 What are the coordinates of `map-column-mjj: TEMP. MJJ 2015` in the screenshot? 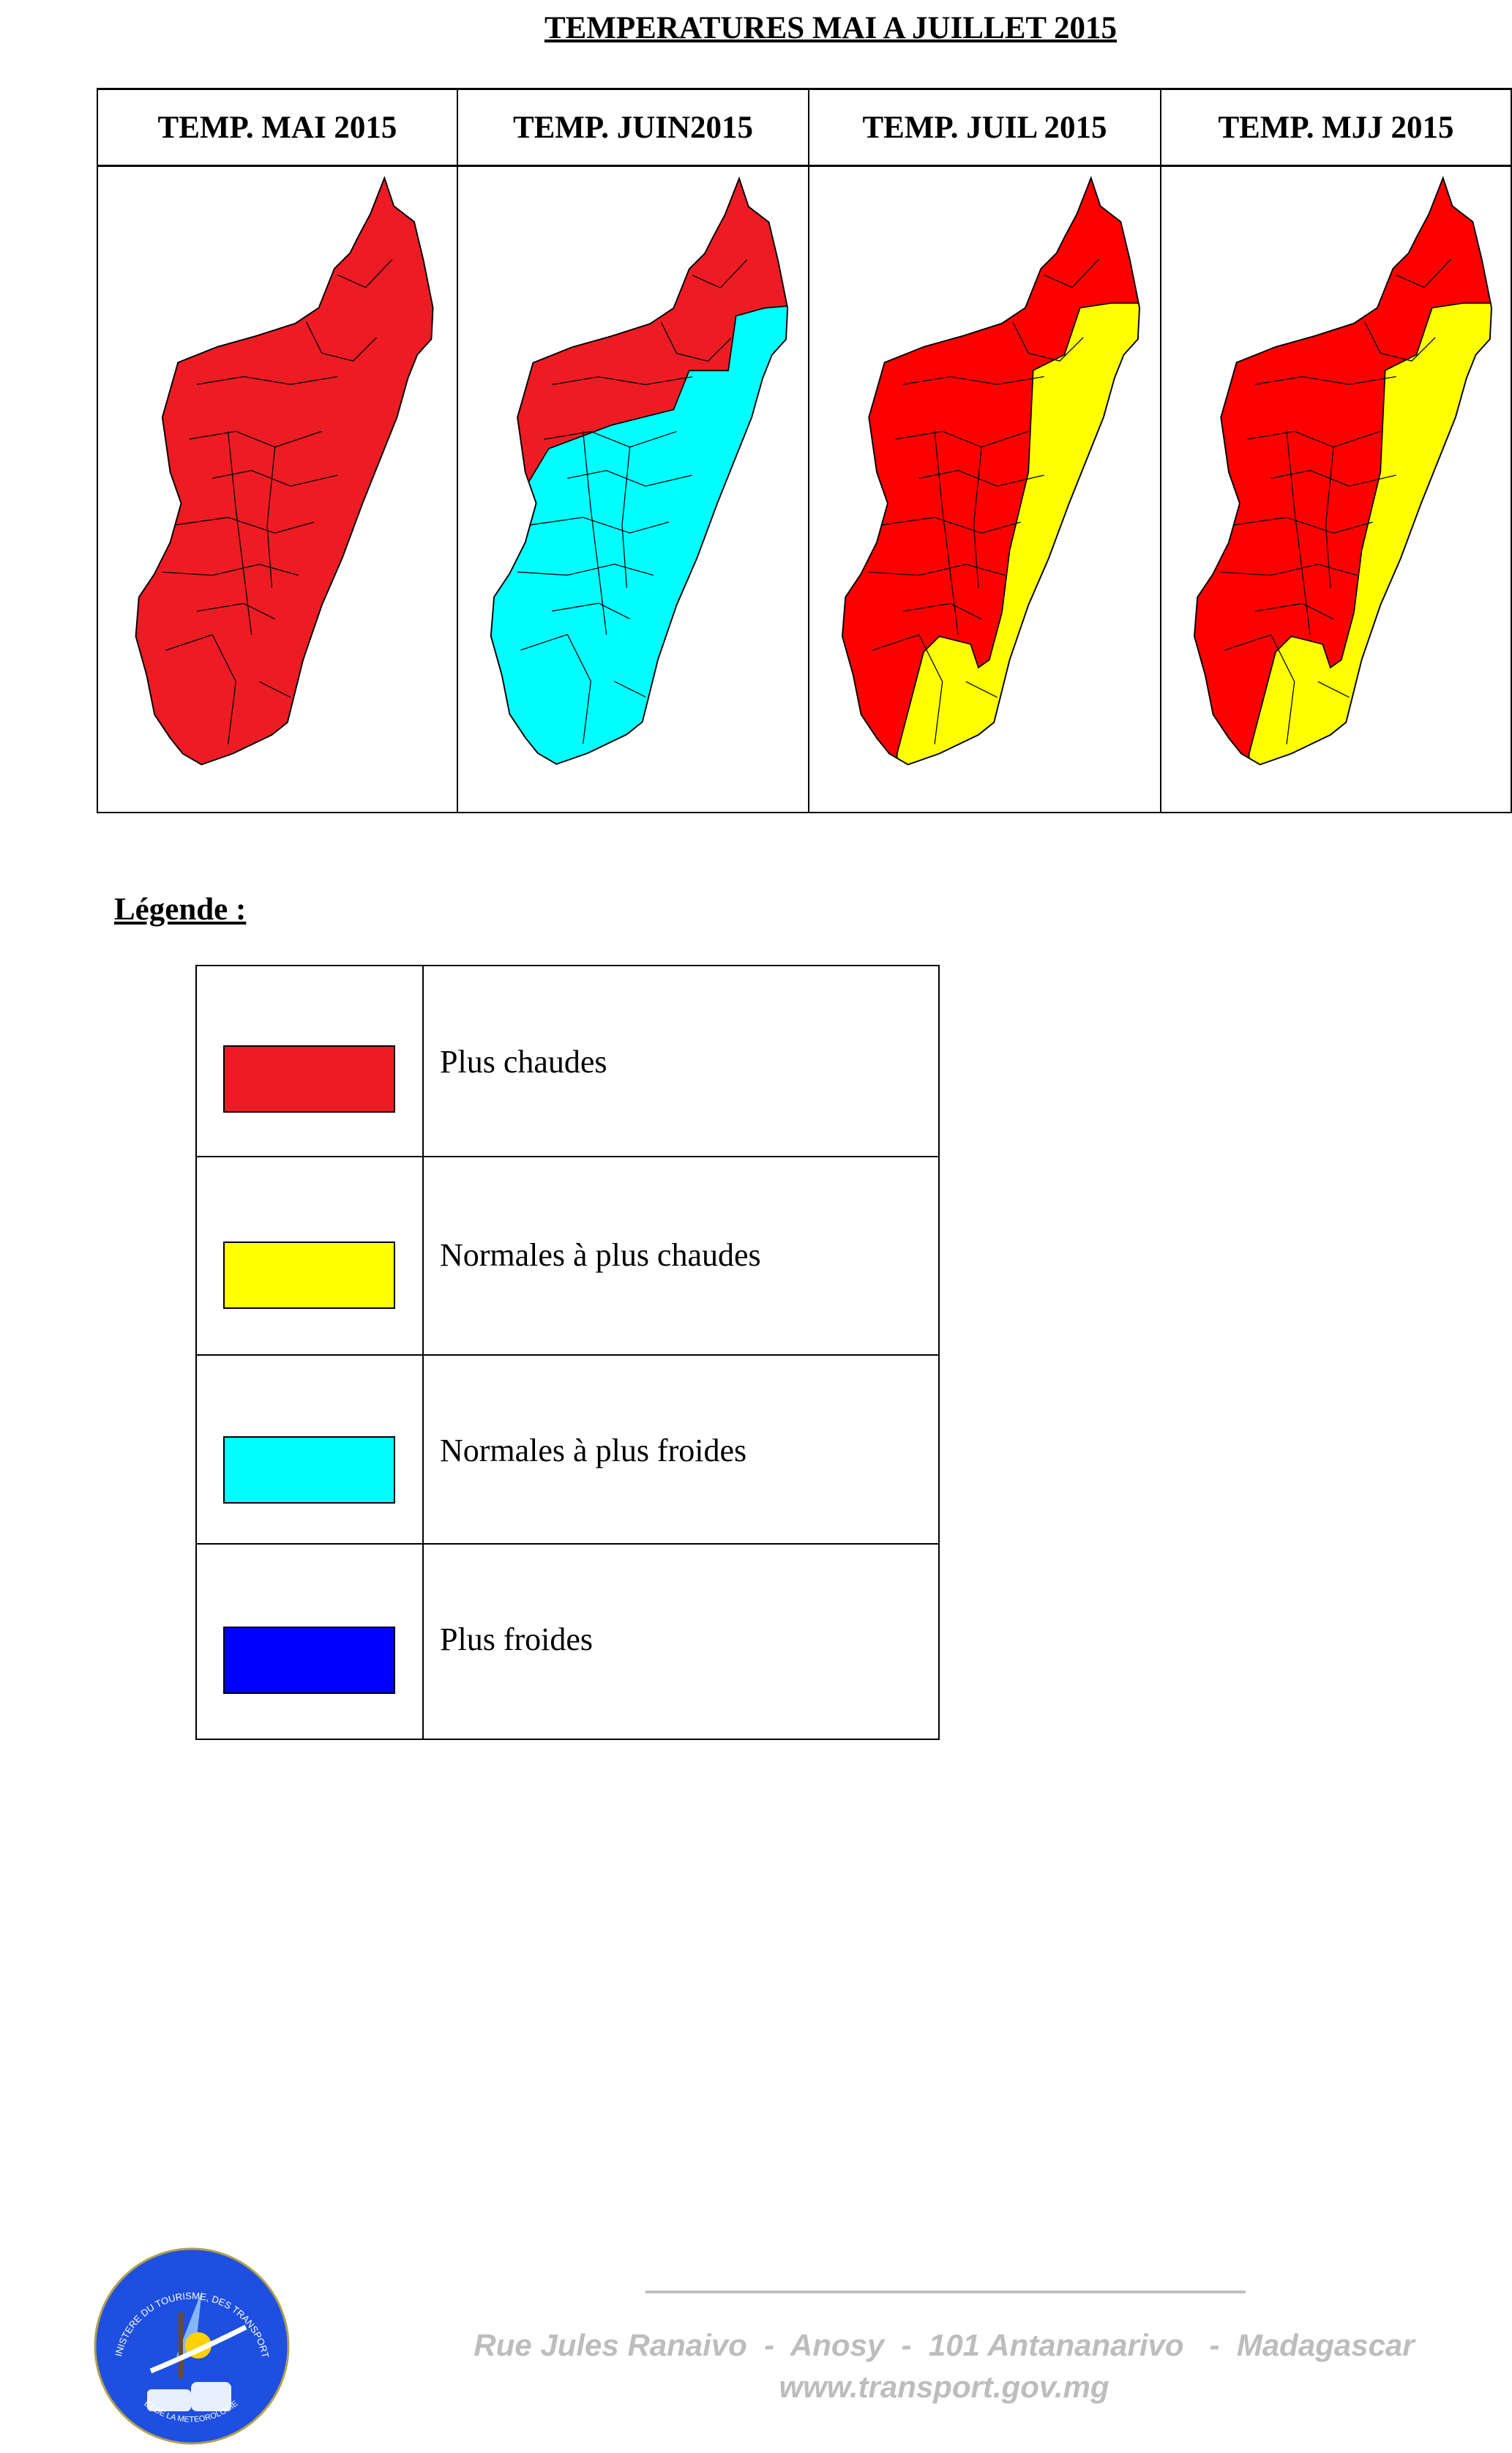 It's located at (1336, 451).